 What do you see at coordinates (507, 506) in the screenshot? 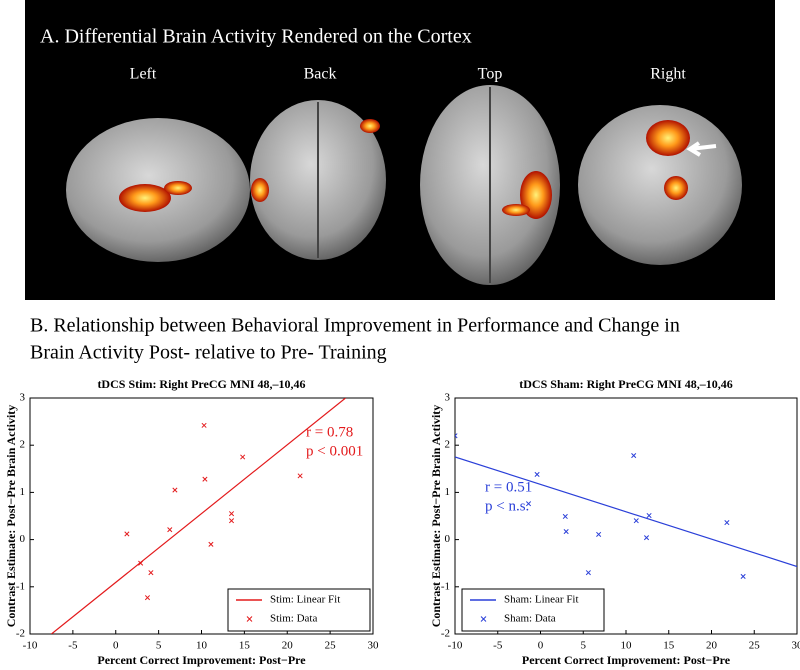
I see `annotation: p < n.s.` at bounding box center [507, 506].